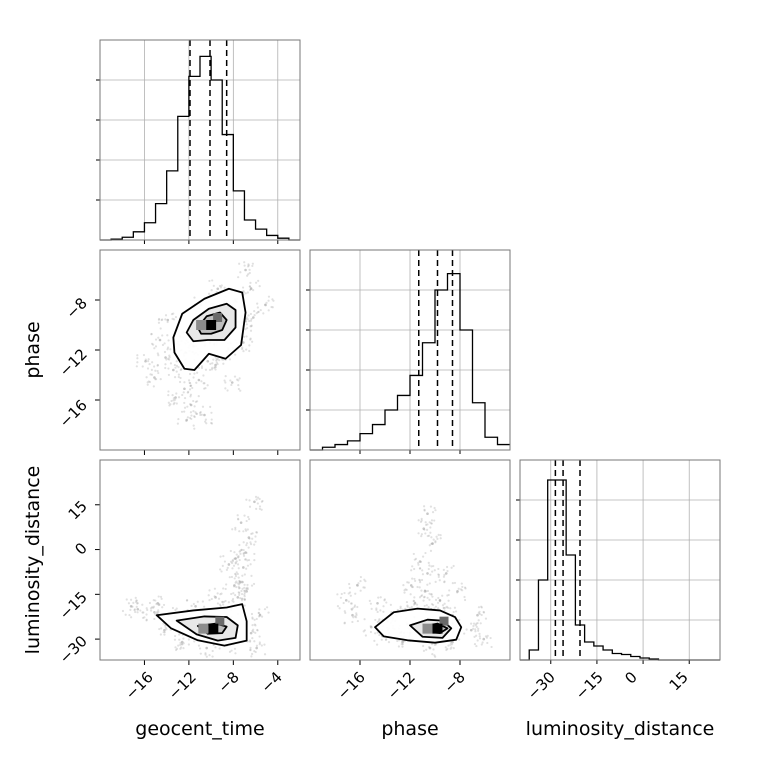 The height and width of the screenshot is (760, 760). Describe the element at coordinates (409, 729) in the screenshot. I see `xlabel-phase: phase` at that location.